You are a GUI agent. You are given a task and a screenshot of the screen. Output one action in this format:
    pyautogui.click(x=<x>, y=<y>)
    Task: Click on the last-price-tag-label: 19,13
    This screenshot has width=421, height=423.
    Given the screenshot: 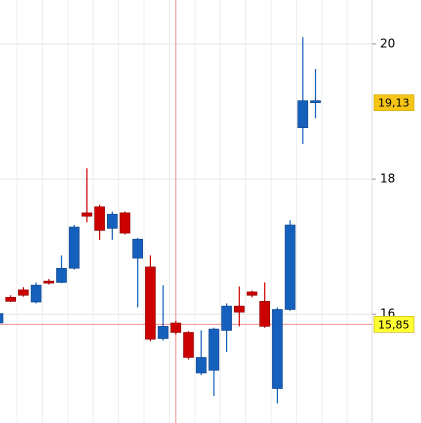 What is the action you would take?
    pyautogui.click(x=394, y=103)
    